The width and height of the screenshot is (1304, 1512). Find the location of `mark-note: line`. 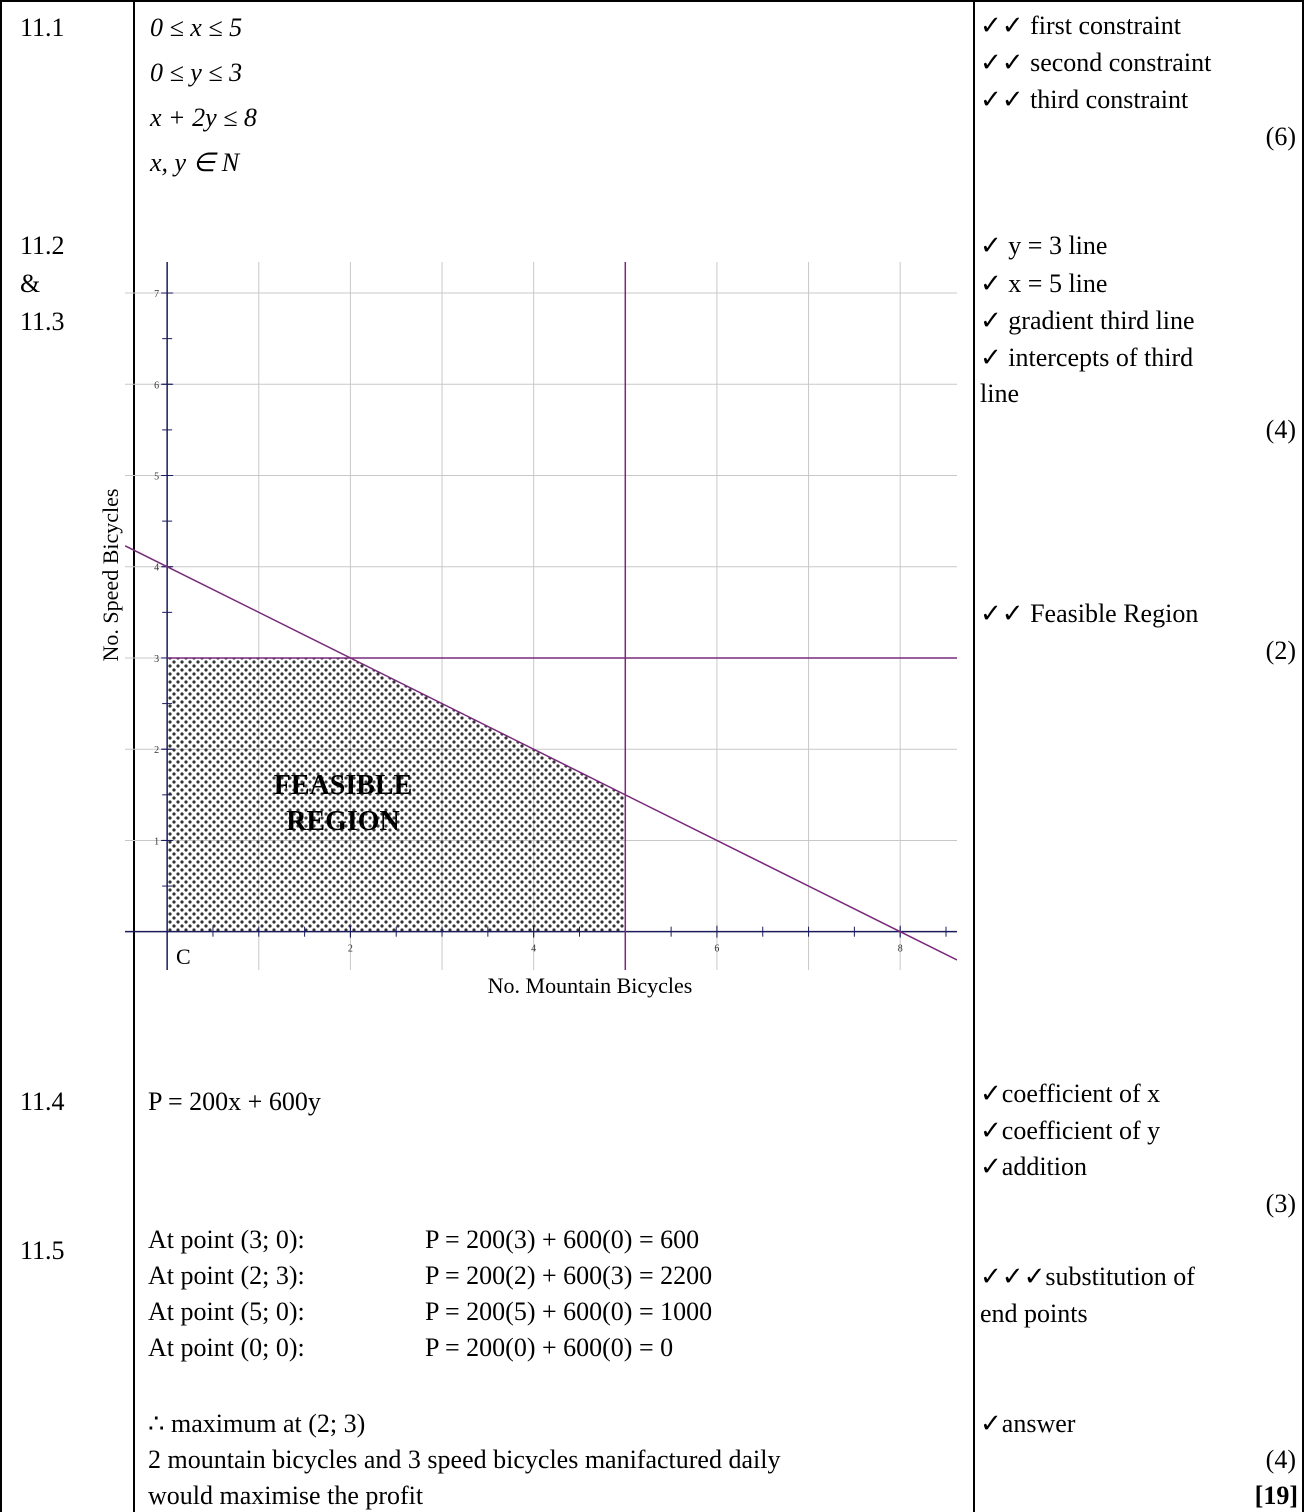

mark-note: line is located at coordinates (999, 393).